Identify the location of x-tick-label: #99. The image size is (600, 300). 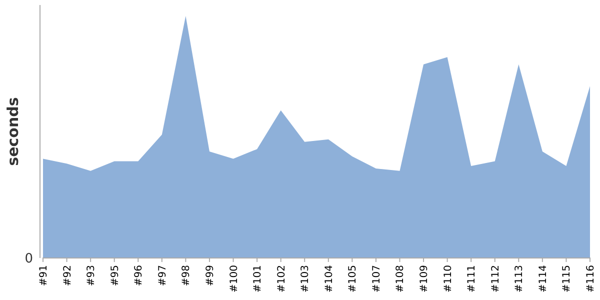
(210, 275).